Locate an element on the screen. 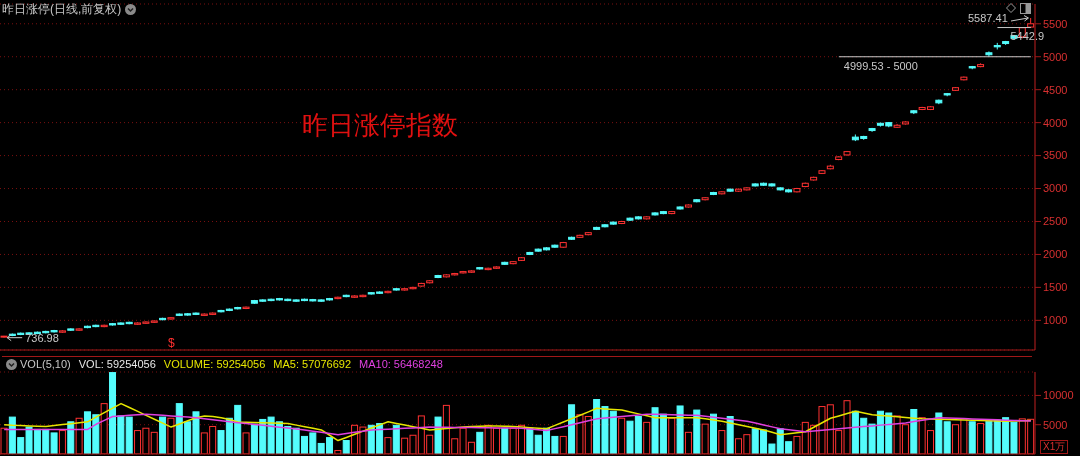 Image resolution: width=1080 pixels, height=456 pixels. text: MA10: 56468248 is located at coordinates (401, 364).